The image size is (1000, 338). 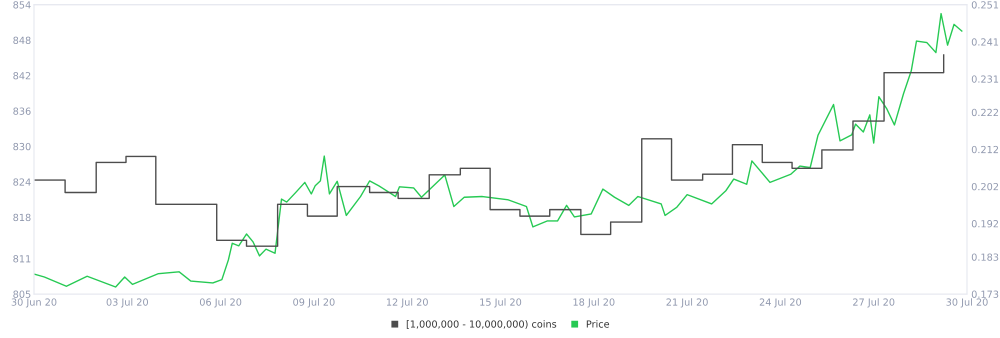 I want to click on x-tick-label: 12 Jul 20, so click(x=407, y=303).